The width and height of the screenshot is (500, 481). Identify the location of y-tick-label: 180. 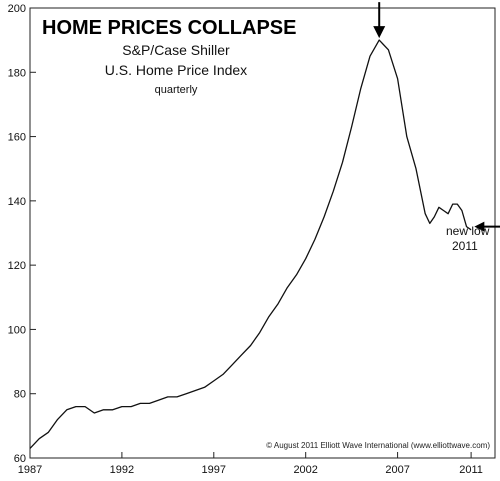
(17, 73).